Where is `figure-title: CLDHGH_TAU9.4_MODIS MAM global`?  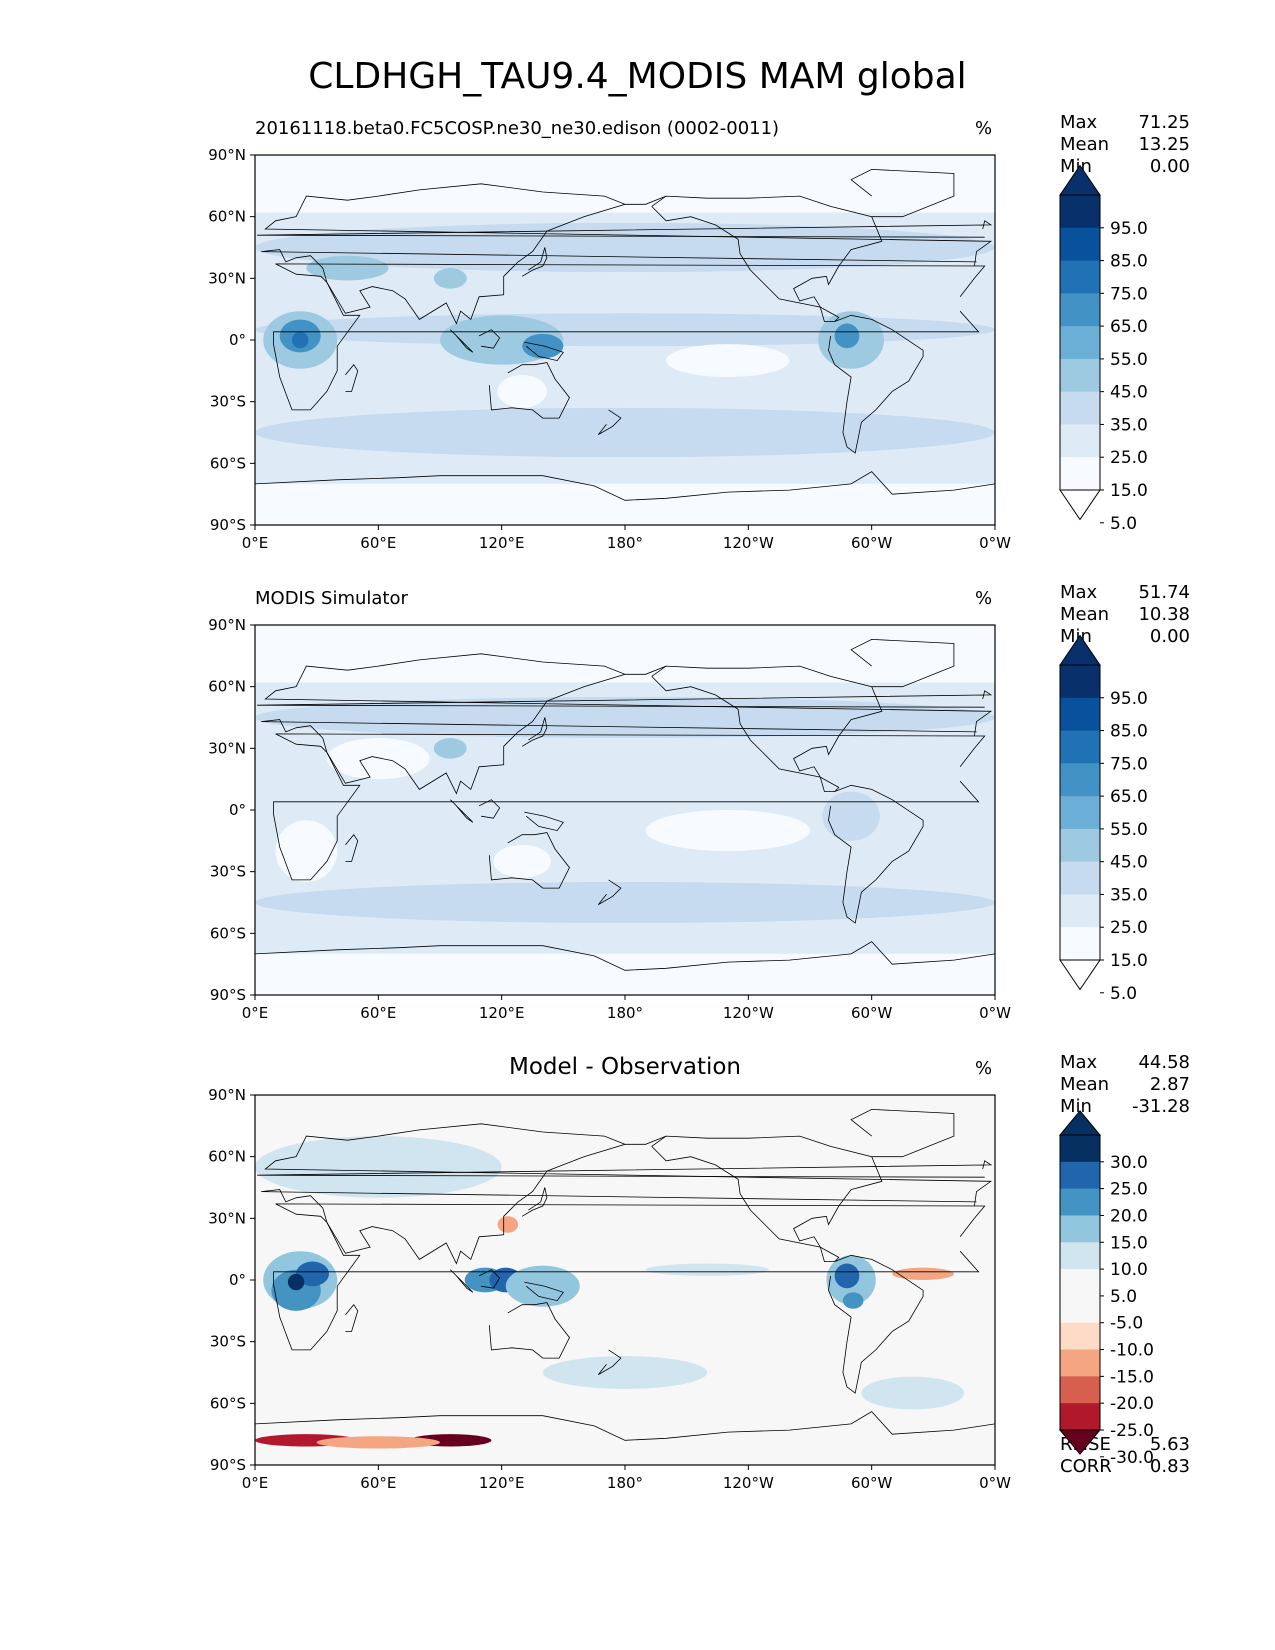
figure-title: CLDHGH_TAU9.4_MODIS MAM global is located at coordinates (637, 76).